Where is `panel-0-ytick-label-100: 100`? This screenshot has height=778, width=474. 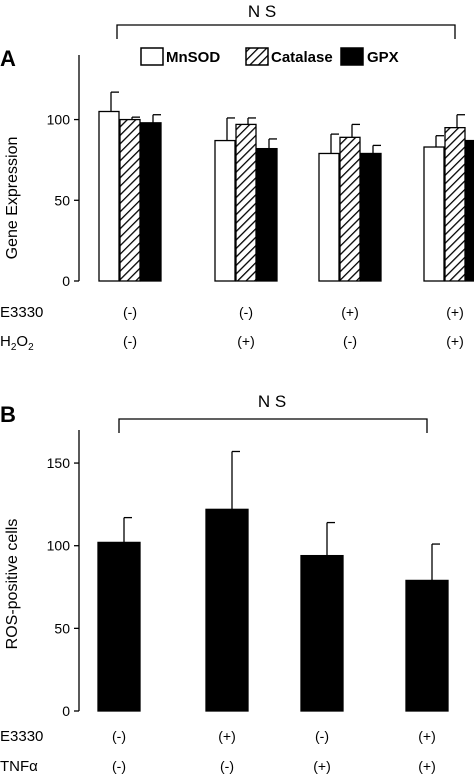
panel-0-ytick-label-100: 100 is located at coordinates (59, 120).